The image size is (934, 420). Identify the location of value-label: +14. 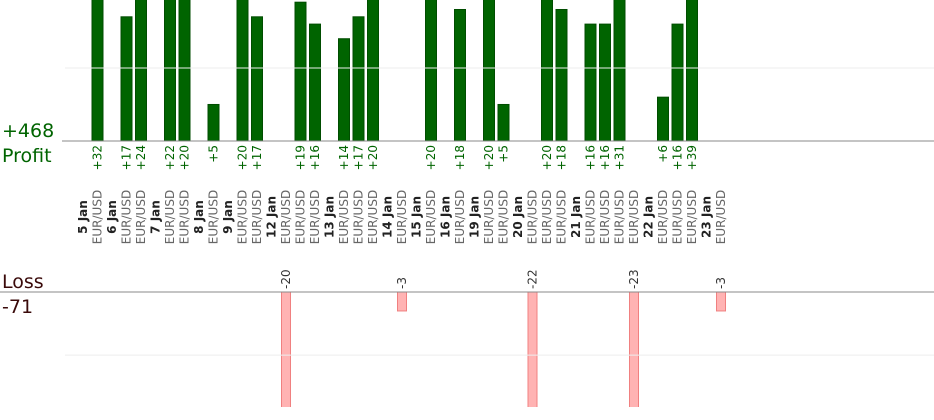
(344, 157).